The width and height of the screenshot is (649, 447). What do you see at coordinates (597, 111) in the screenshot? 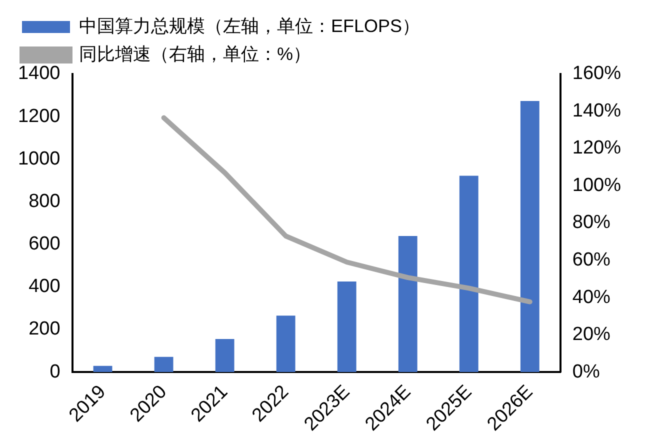
I see `y2-tick-label: 140%` at bounding box center [597, 111].